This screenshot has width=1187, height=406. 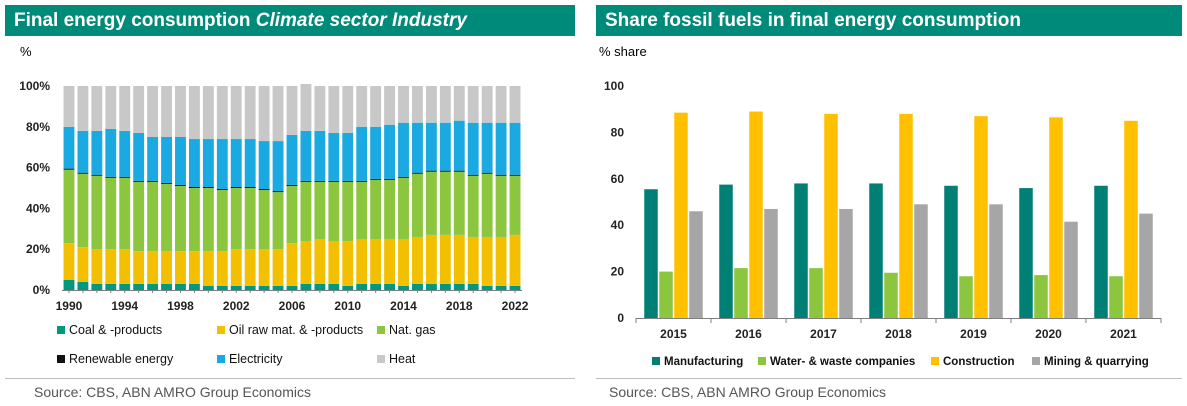 I want to click on y-tick-label: 80, so click(x=618, y=132).